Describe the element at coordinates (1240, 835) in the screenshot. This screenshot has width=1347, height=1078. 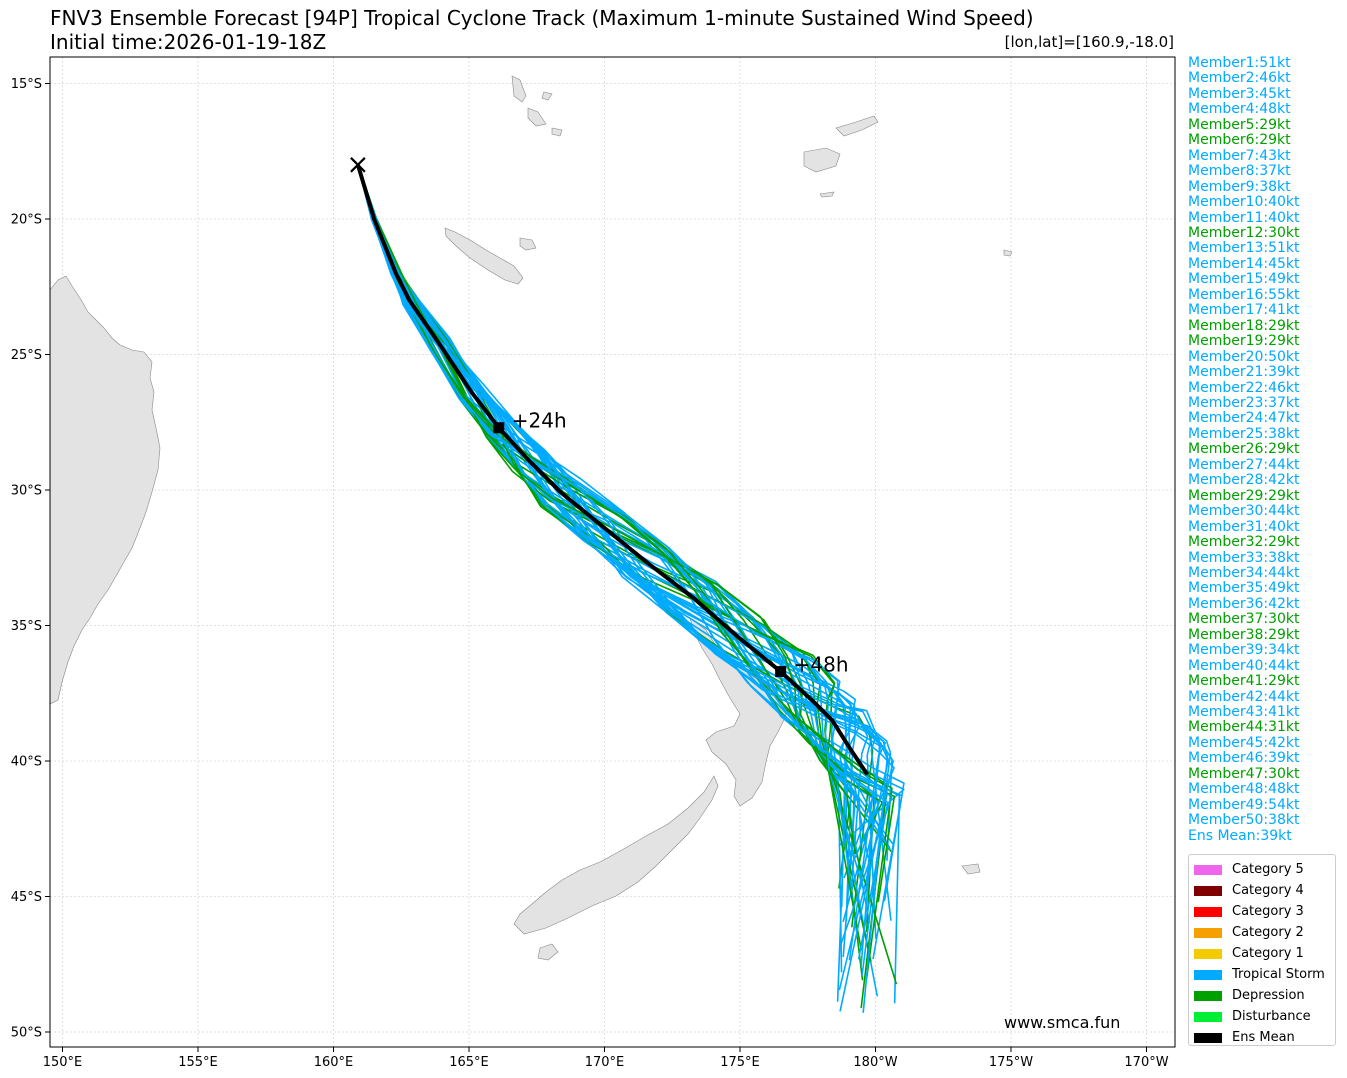
I see `member-intensity-label: Ens Mean:39kt` at that location.